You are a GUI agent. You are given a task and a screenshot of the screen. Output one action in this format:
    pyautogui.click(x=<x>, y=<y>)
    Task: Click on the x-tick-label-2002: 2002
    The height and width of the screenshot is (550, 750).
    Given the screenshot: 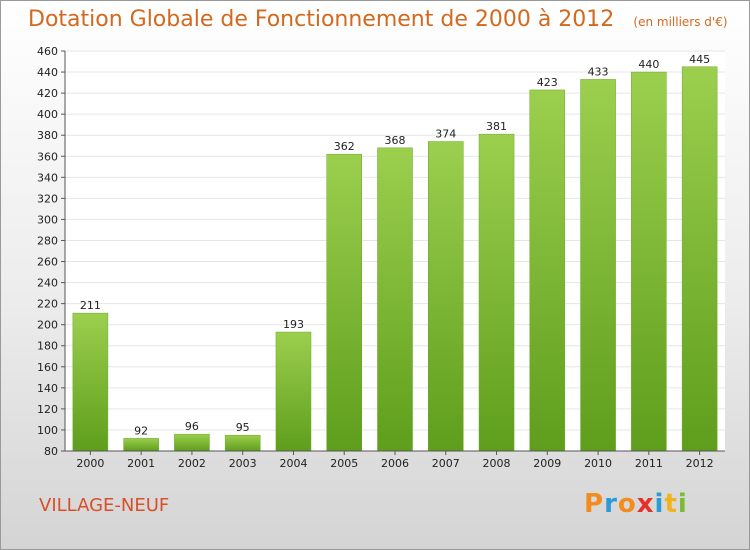 What is the action you would take?
    pyautogui.click(x=192, y=463)
    